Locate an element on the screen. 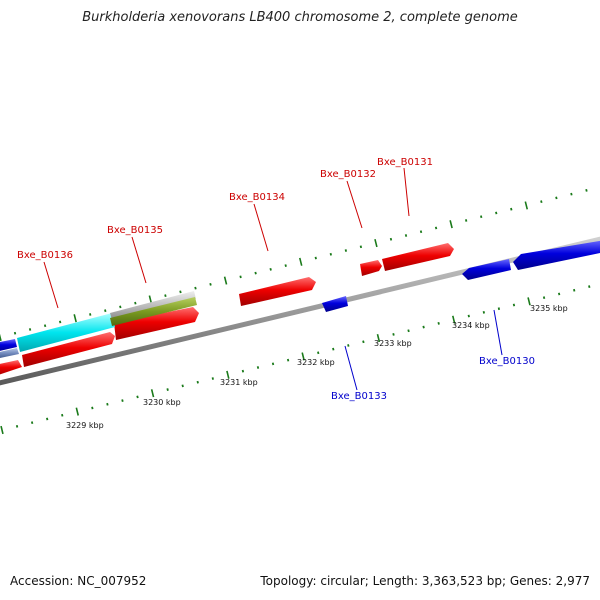  gene-label-bxe-b0131: Bxe_B0131 is located at coordinates (405, 162).